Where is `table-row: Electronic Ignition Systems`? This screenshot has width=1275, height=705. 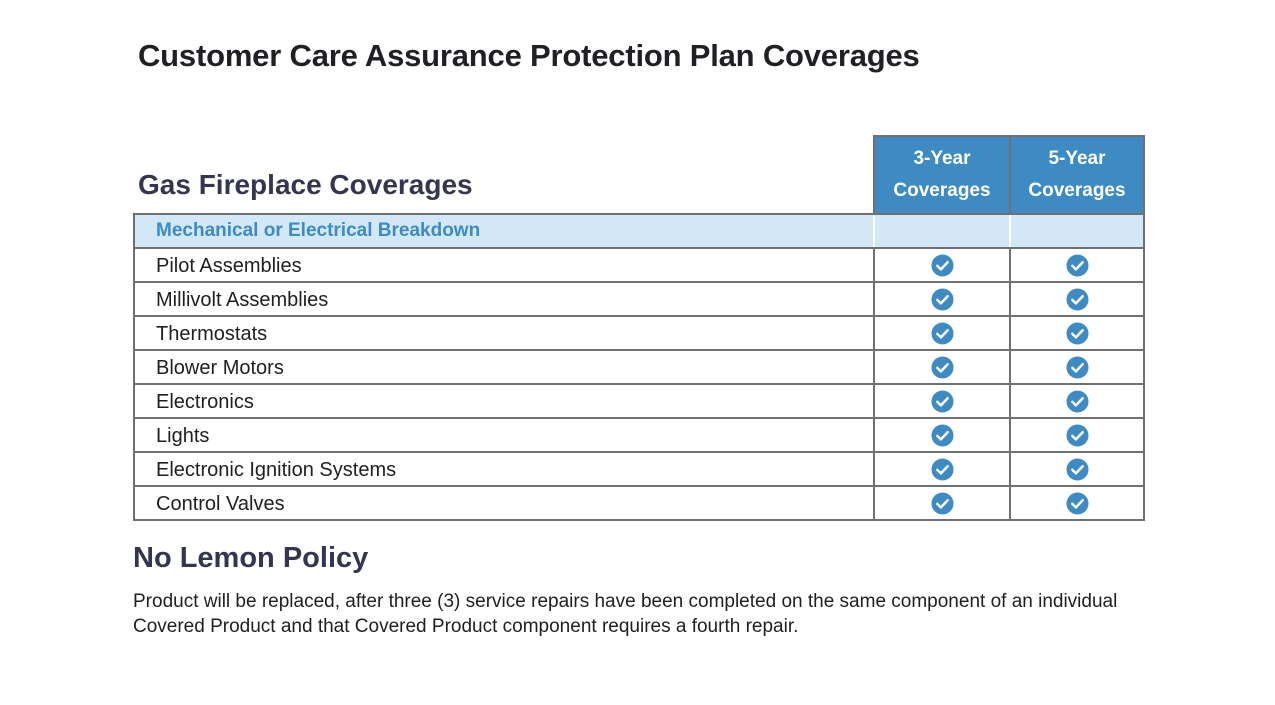
table-row: Electronic Ignition Systems is located at coordinates (639, 469).